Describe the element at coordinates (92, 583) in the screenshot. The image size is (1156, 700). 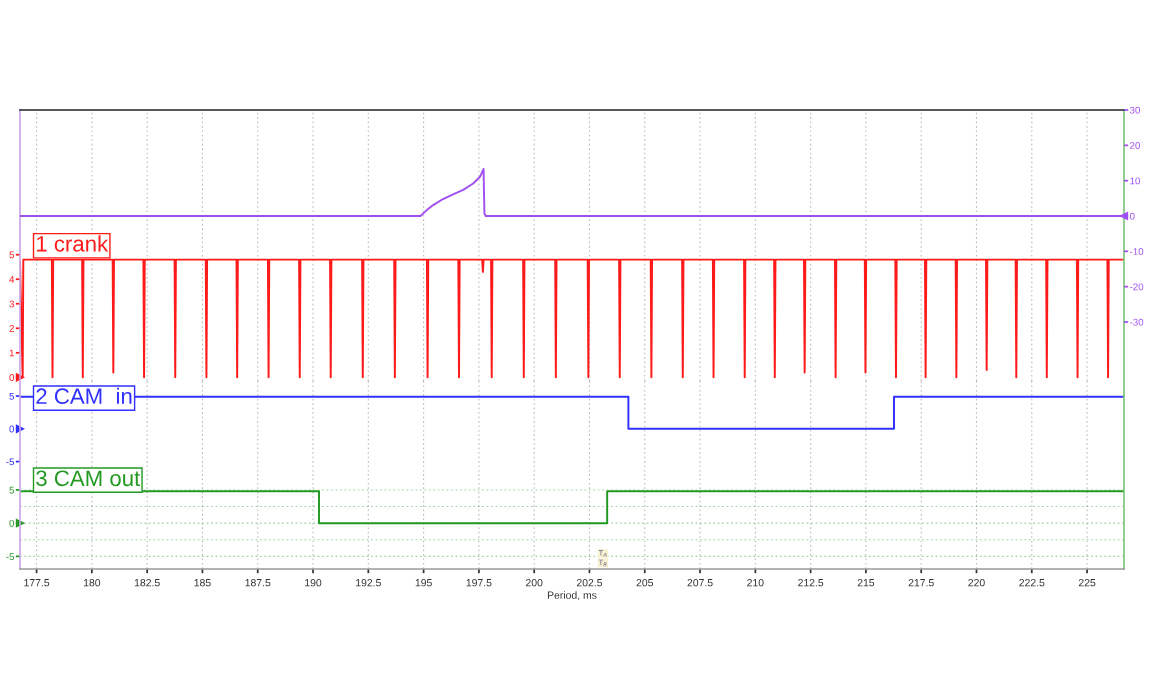
I see `x-tick-label: 180` at that location.